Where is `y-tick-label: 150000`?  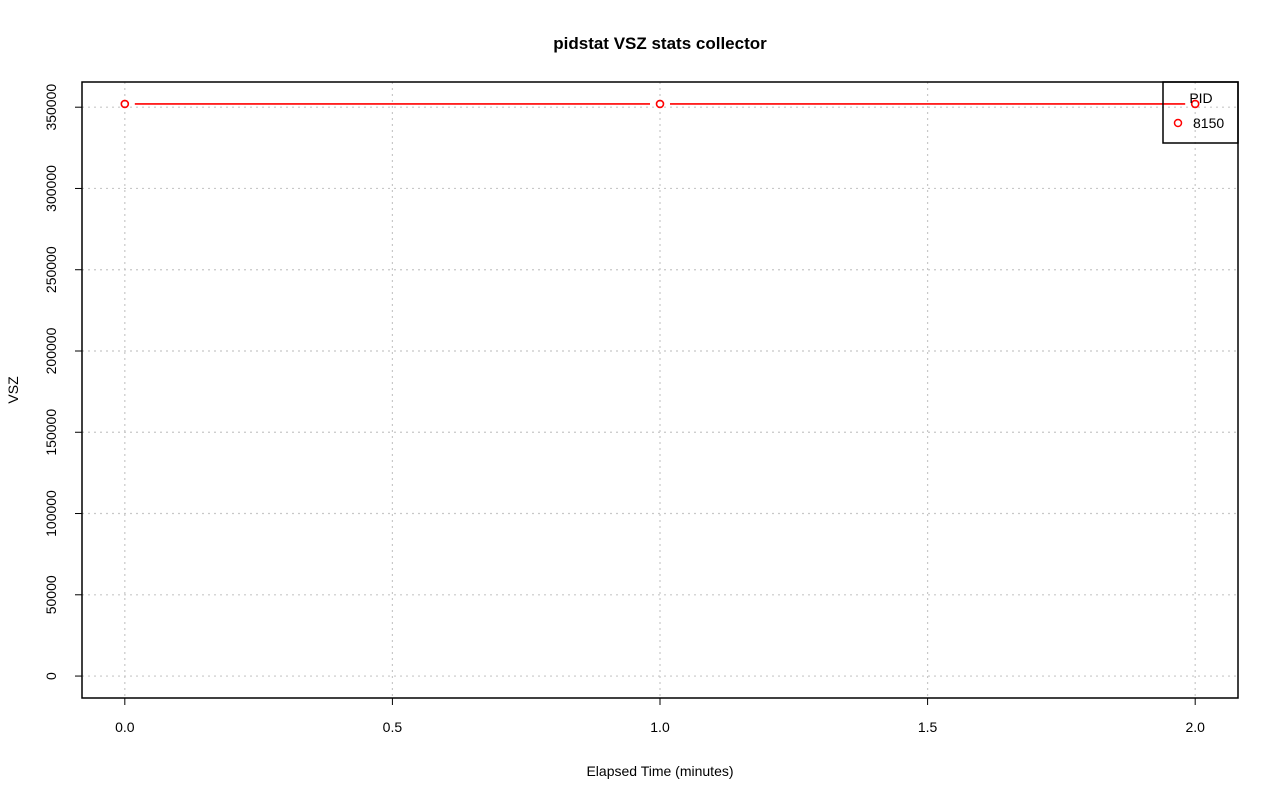
y-tick-label: 150000 is located at coordinates (51, 432).